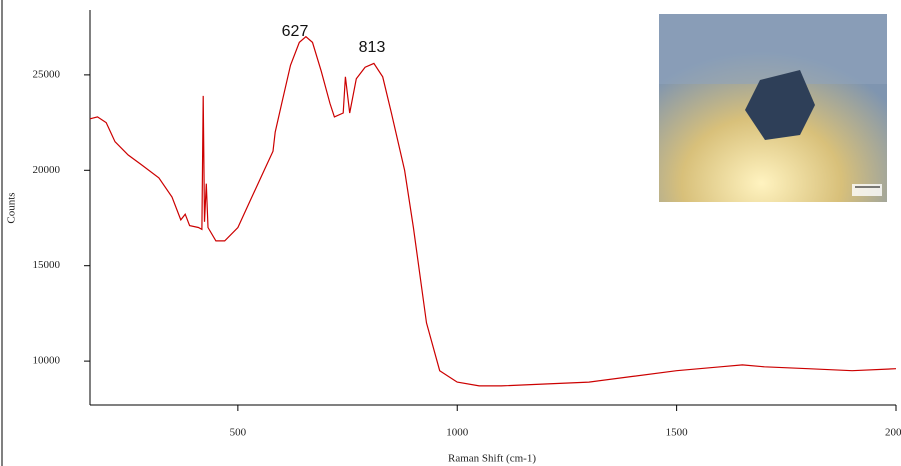 This screenshot has width=901, height=466. What do you see at coordinates (372, 47) in the screenshot?
I see `peak-annotation: 813` at bounding box center [372, 47].